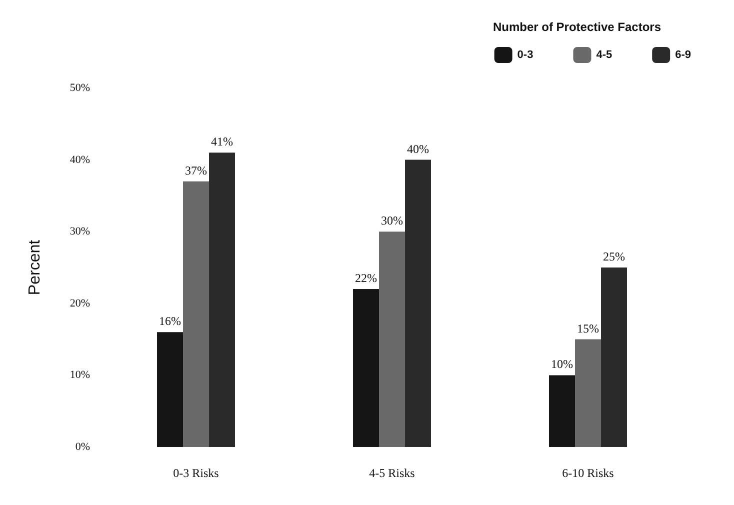 This screenshot has height=505, width=734. Describe the element at coordinates (80, 88) in the screenshot. I see `y-tick-label: 50%` at that location.